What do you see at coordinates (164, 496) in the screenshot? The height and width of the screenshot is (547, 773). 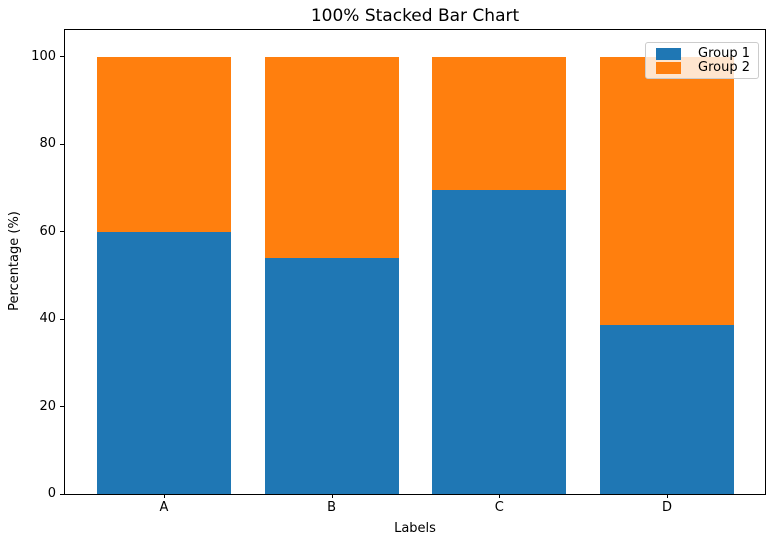 I see `x-tick-A` at bounding box center [164, 496].